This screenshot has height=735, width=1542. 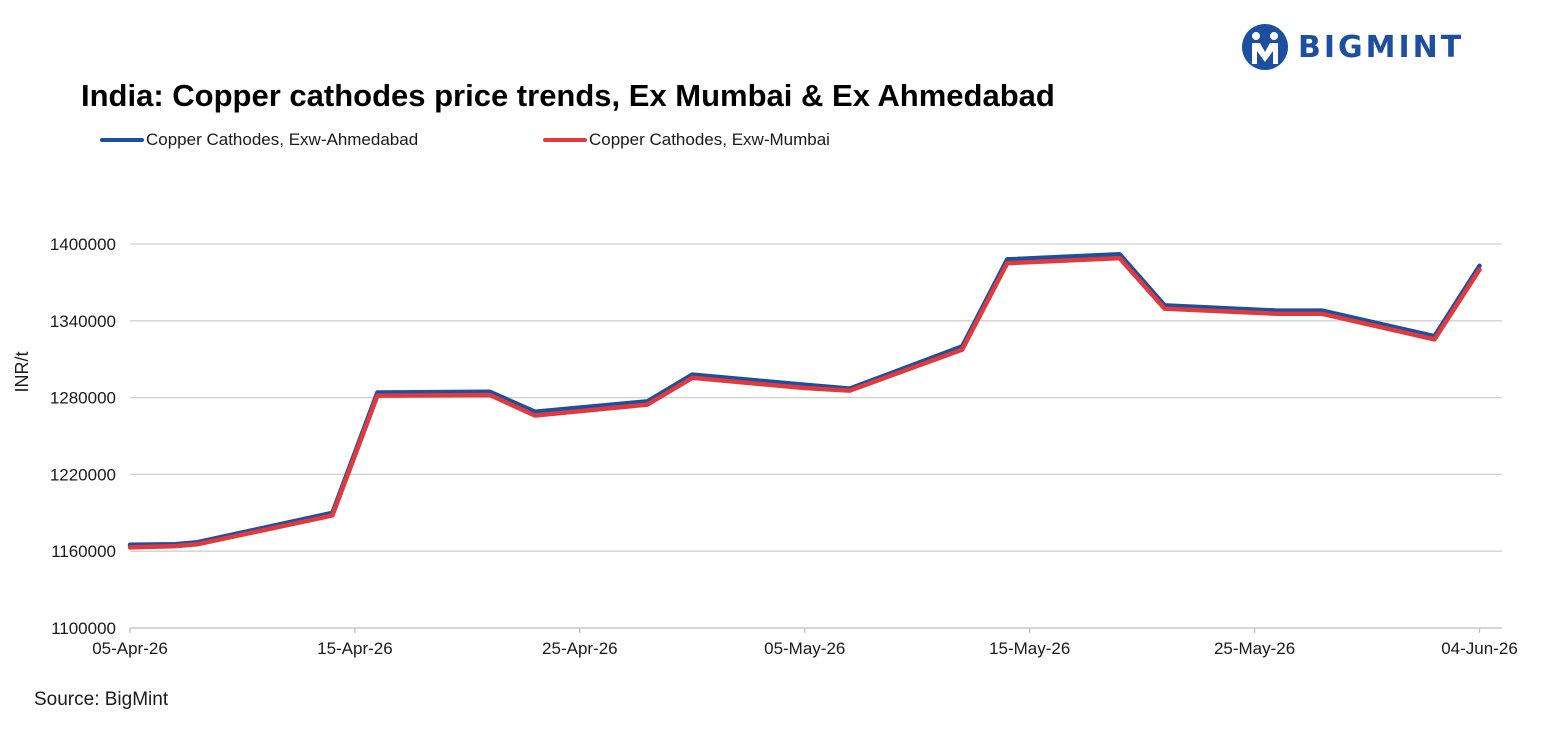 What do you see at coordinates (804, 648) in the screenshot?
I see `x-tick-label: 05-May-26` at bounding box center [804, 648].